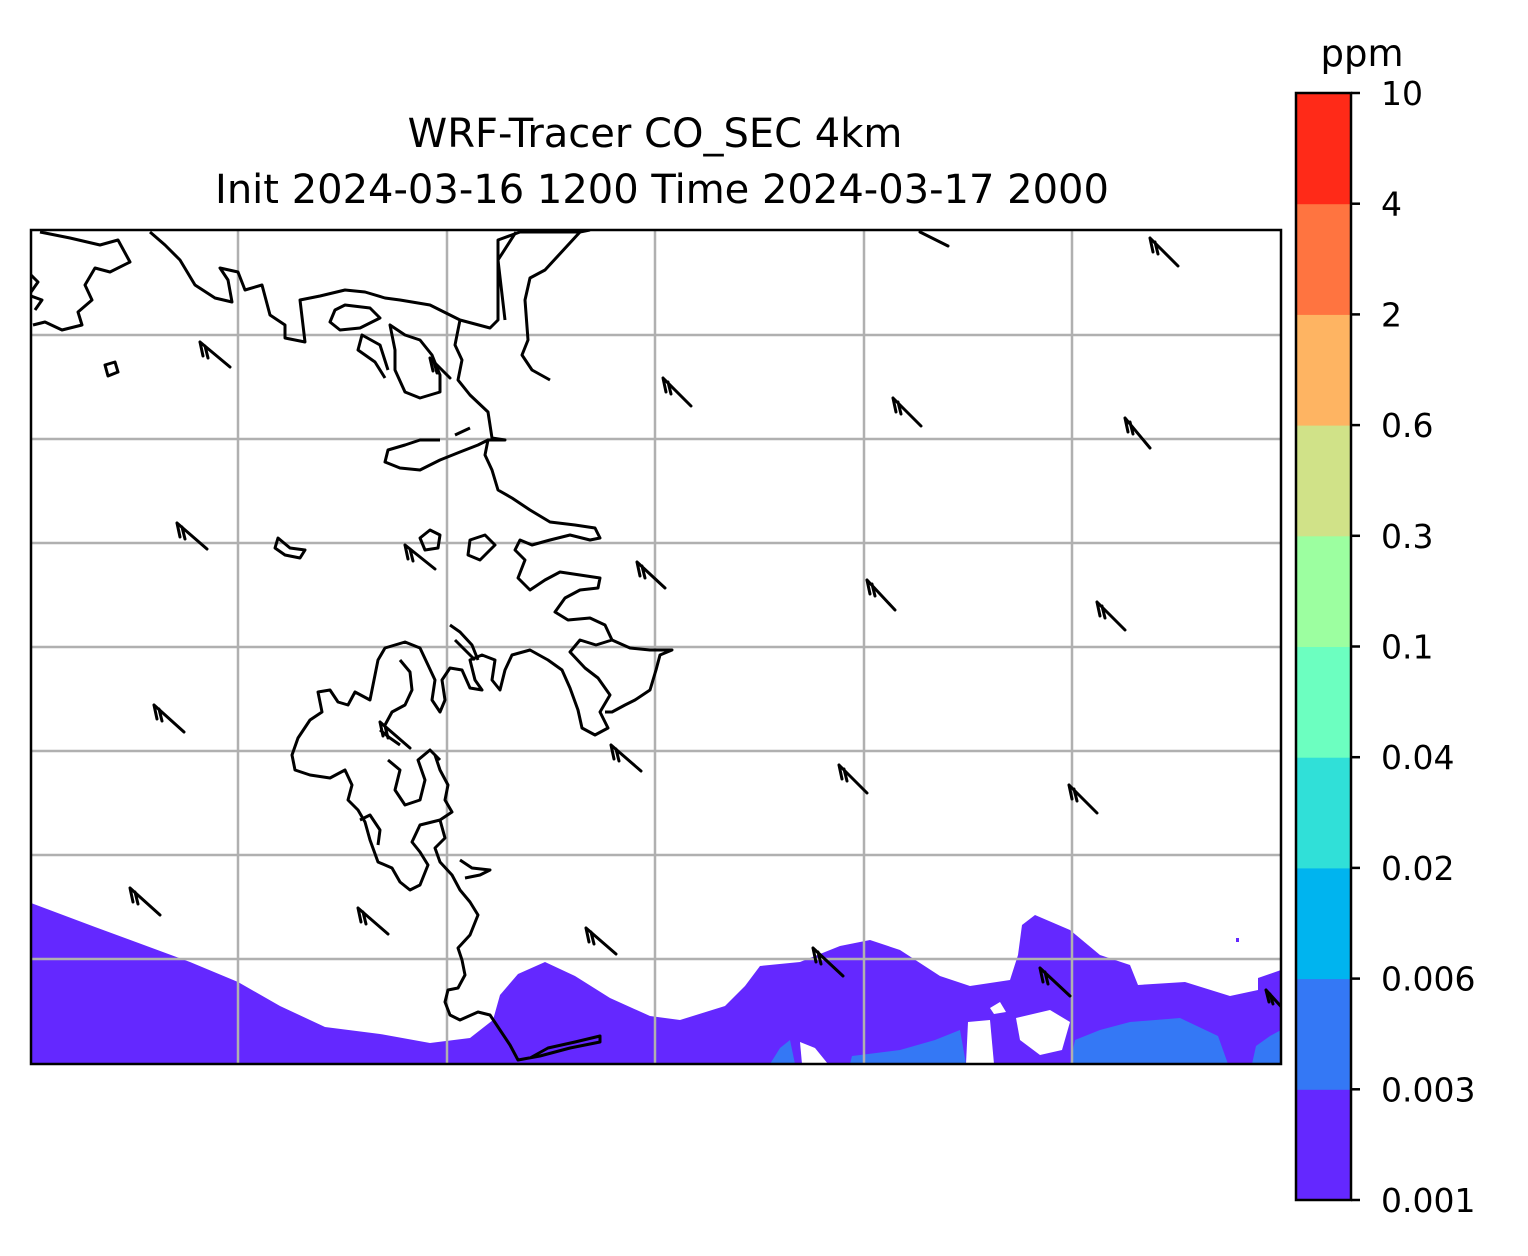 This screenshot has height=1256, width=1528. I want to click on colorbar-tick-label: 4, so click(1391, 204).